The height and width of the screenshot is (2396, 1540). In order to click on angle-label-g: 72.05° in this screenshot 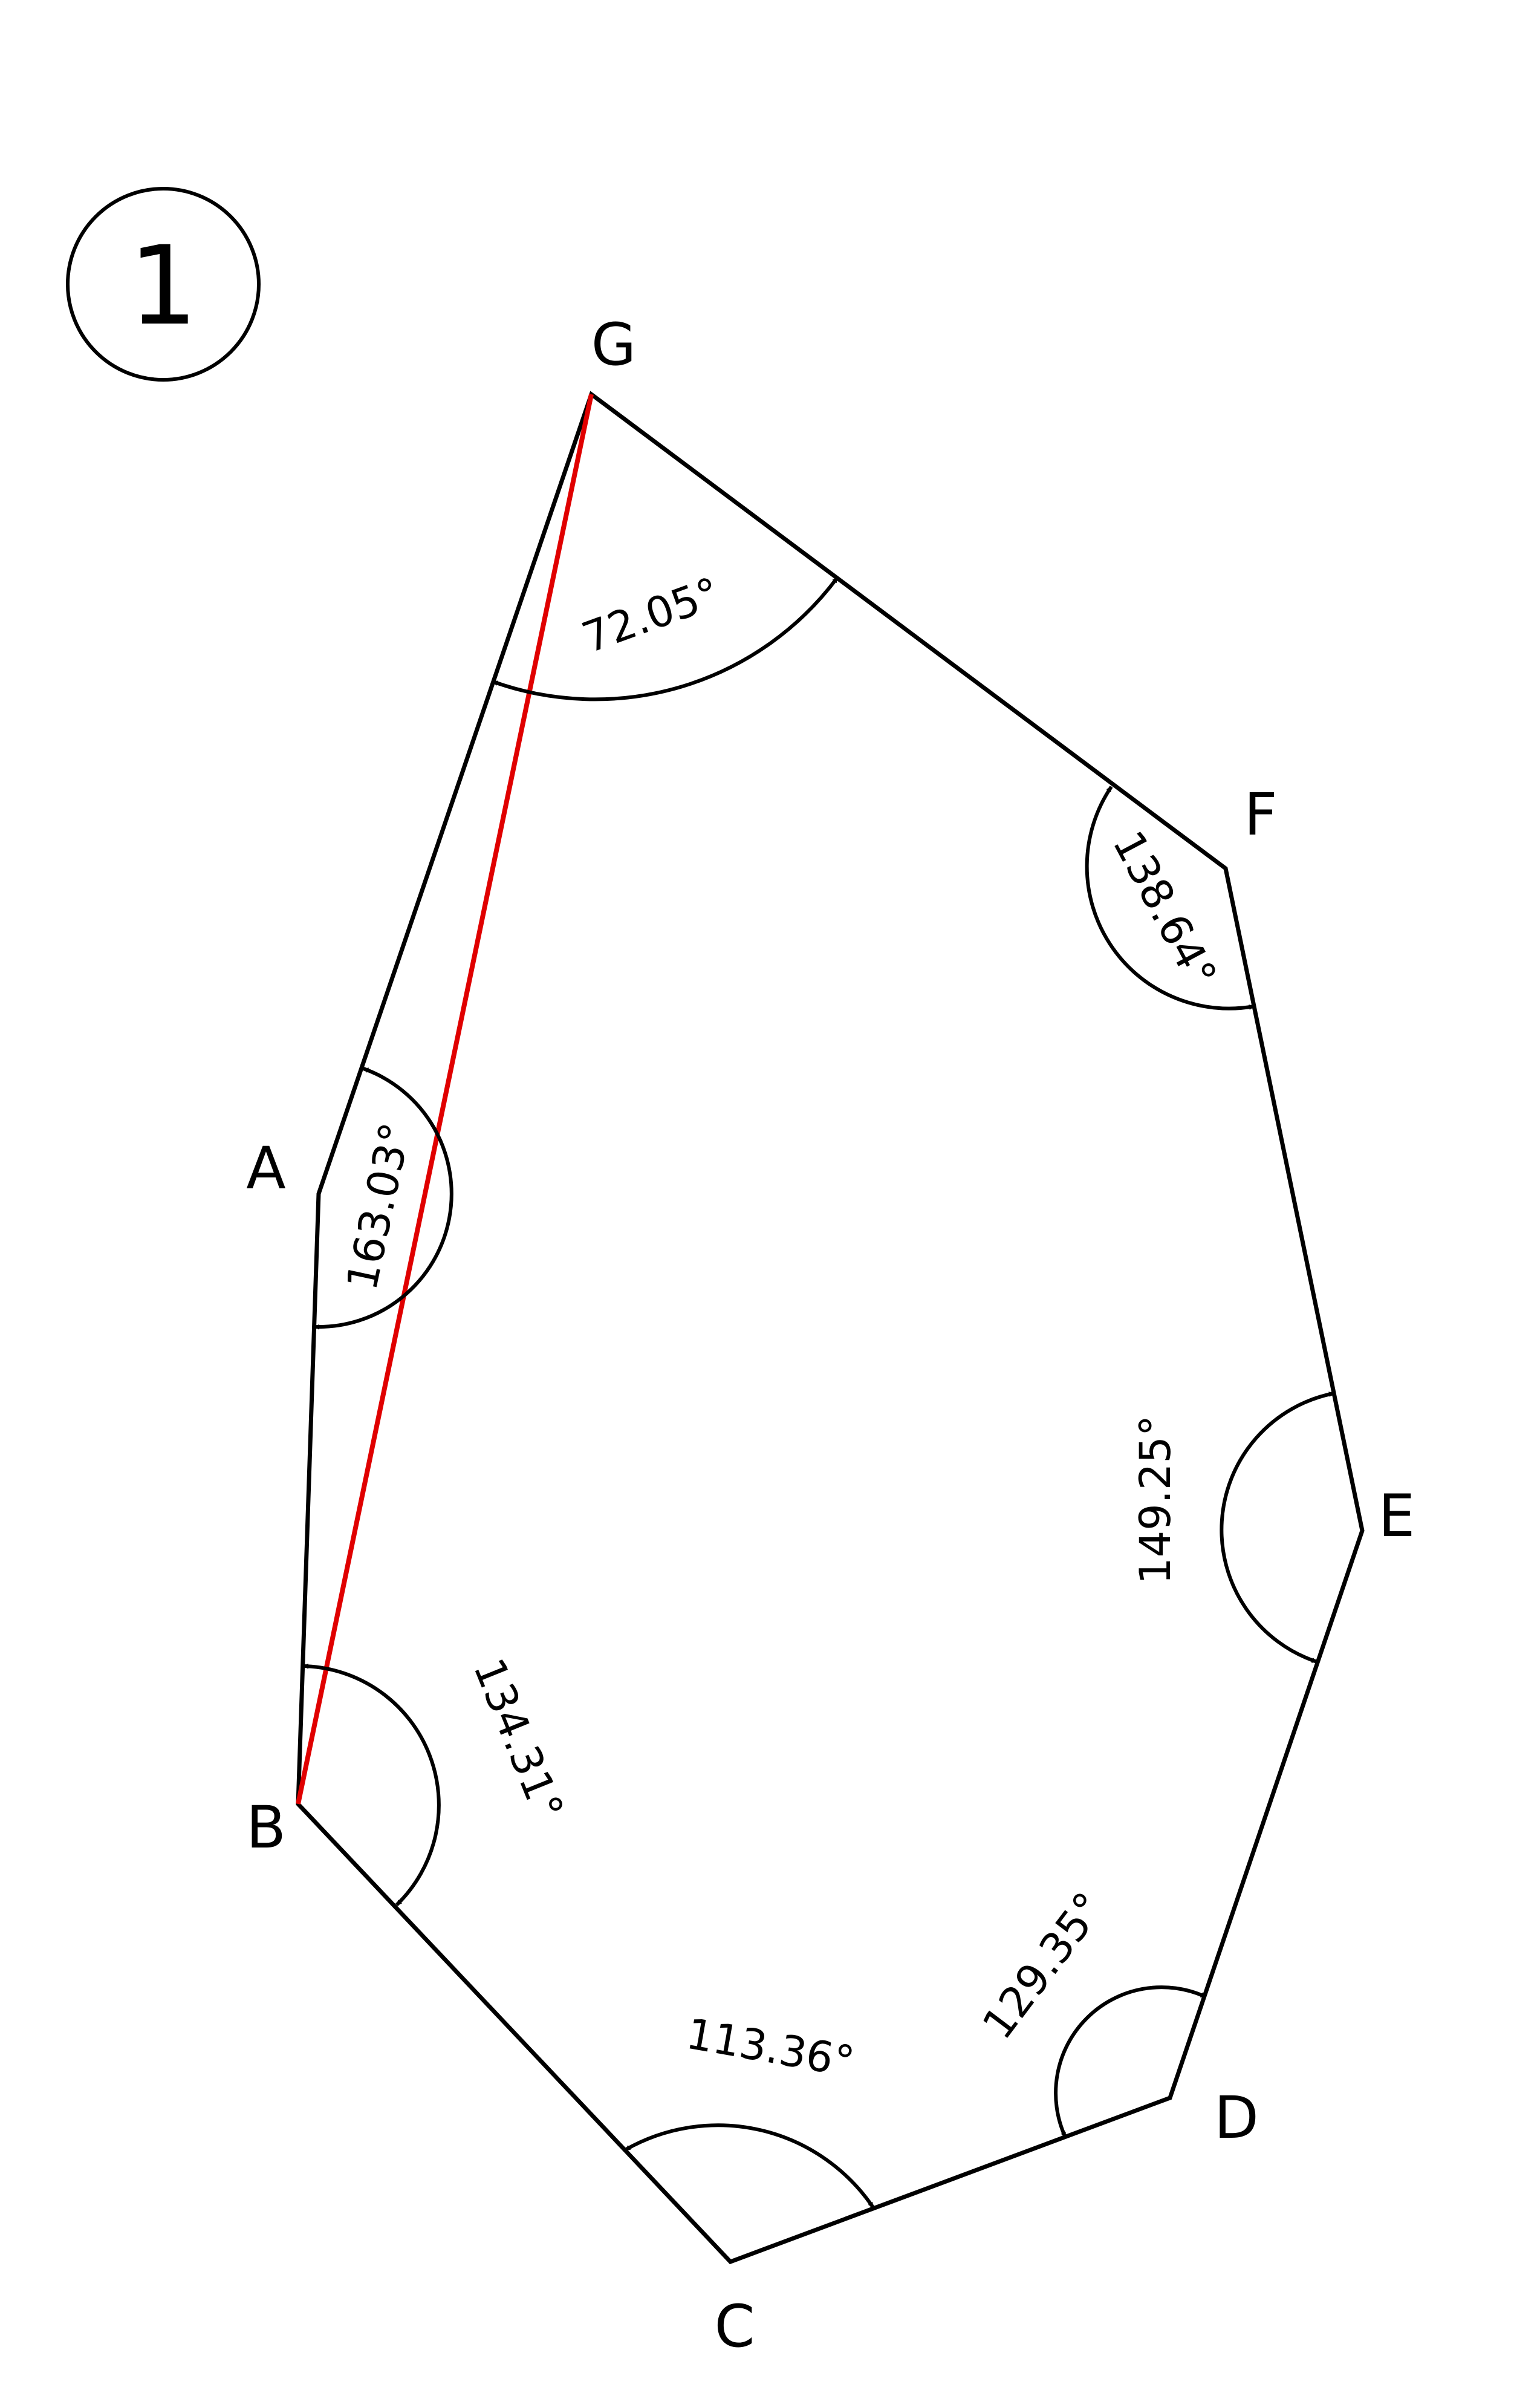, I will do `click(651, 616)`.